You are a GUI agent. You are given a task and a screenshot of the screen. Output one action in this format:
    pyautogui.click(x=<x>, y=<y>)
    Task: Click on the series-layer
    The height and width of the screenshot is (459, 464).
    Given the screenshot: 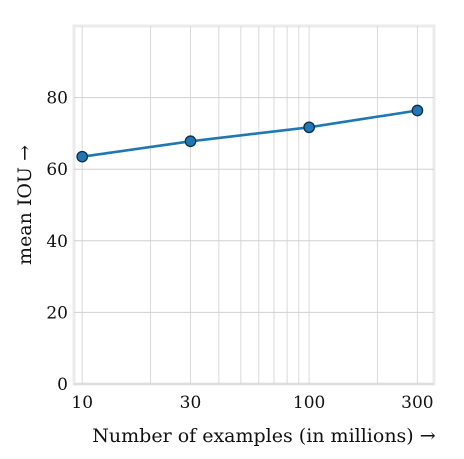 What is the action you would take?
    pyautogui.click(x=250, y=133)
    